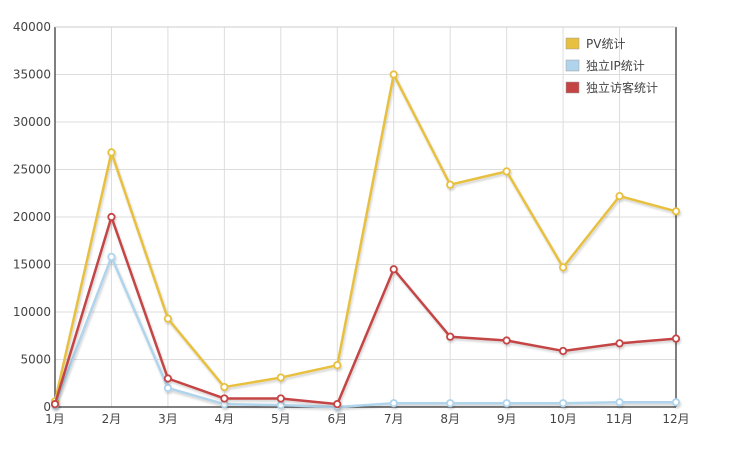 This screenshot has width=735, height=452. Describe the element at coordinates (619, 419) in the screenshot. I see `x-tick-label: 11月` at that location.